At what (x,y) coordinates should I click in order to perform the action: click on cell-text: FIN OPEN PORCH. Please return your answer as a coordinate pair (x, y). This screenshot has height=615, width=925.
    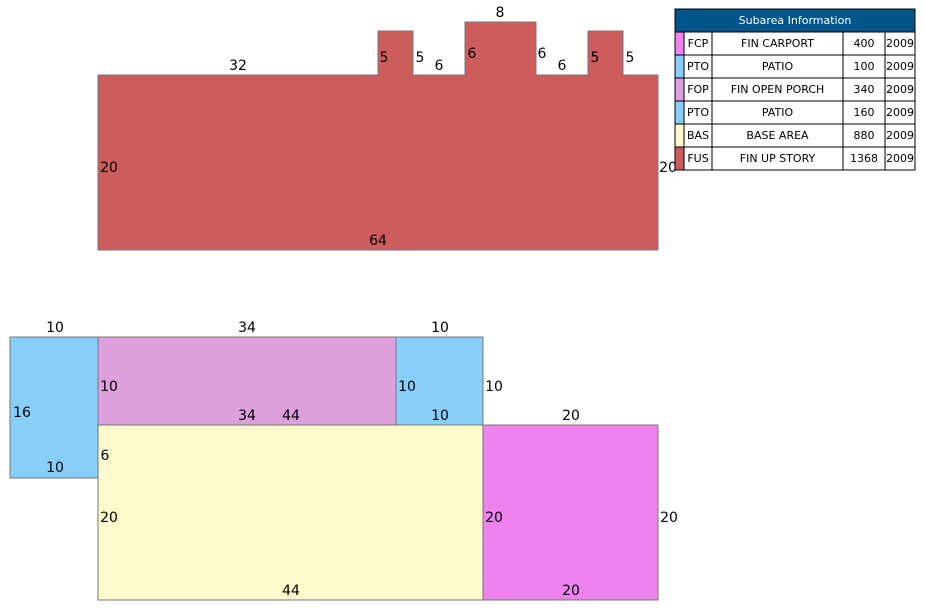
    Looking at the image, I should click on (778, 89).